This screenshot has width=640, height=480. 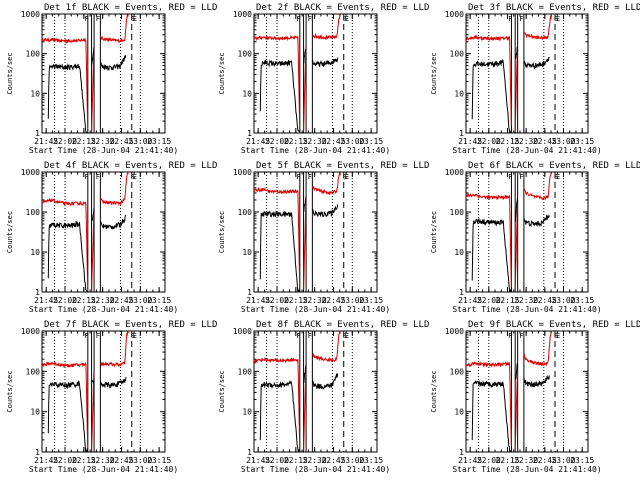 What do you see at coordinates (554, 166) in the screenshot?
I see `panel-title: Det 6f BLACK = Events, RED = LLD` at bounding box center [554, 166].